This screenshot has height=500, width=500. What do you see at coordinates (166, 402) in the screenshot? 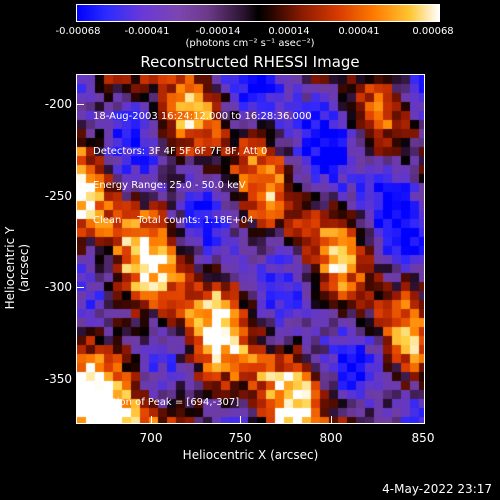
I see `overlay-peak-position: Position of Peak = [694,-307]` at bounding box center [166, 402].